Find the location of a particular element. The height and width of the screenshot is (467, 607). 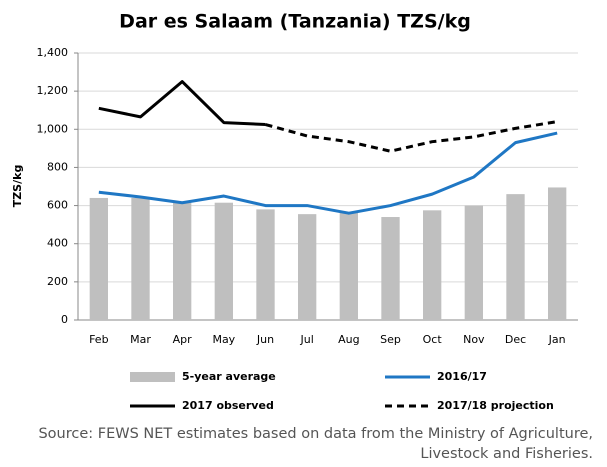

legend-label: 2016/17 is located at coordinates (462, 376).